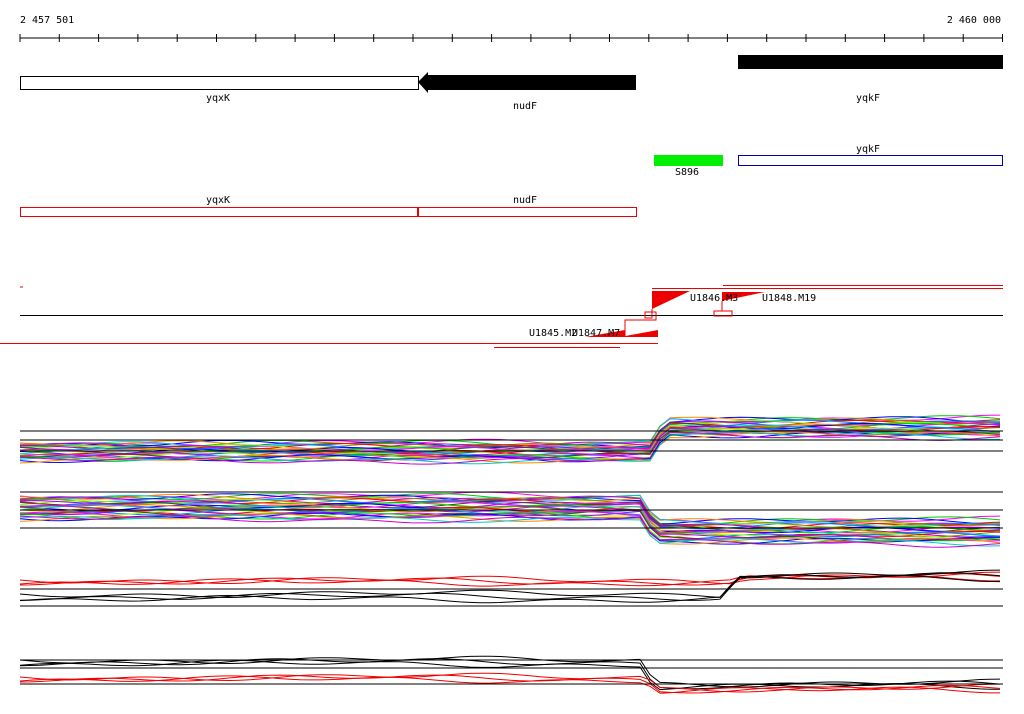 This screenshot has height=714, width=1024. What do you see at coordinates (218, 200) in the screenshot?
I see `annotation-label: yqxK` at bounding box center [218, 200].